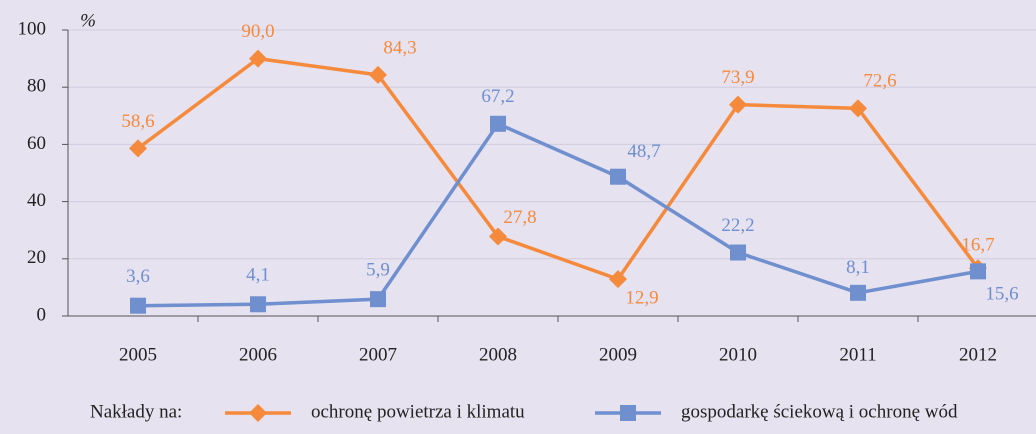 The width and height of the screenshot is (1036, 434). I want to click on y-tick-label: 40, so click(36, 200).